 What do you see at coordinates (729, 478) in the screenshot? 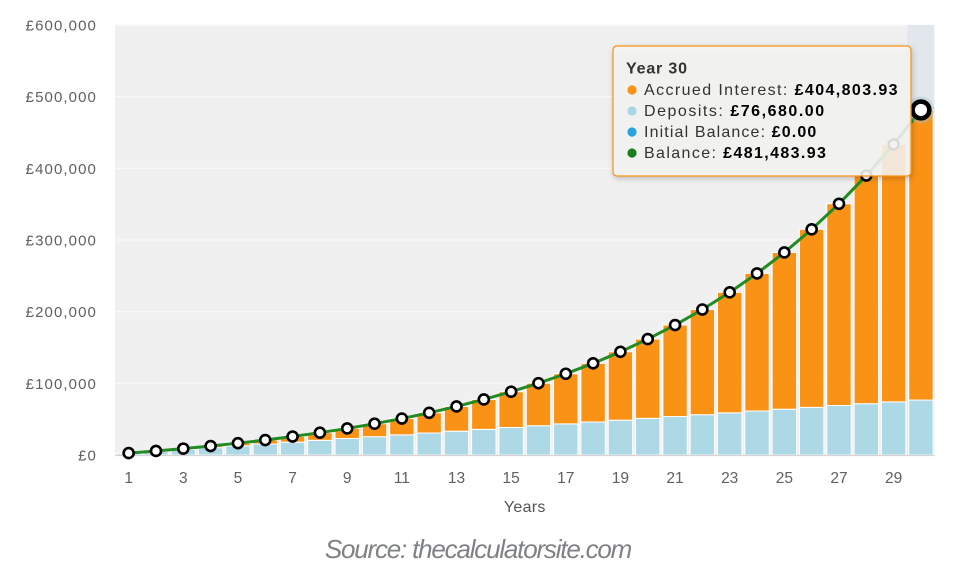
I see `svg-text: 23` at bounding box center [729, 478].